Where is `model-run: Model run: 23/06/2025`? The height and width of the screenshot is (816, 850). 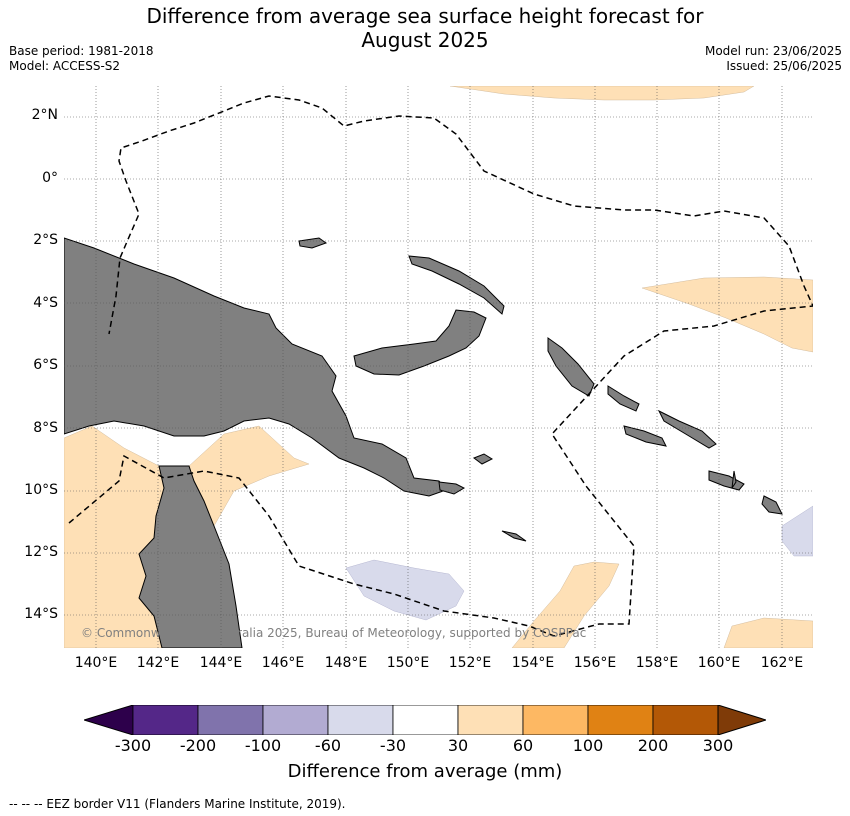
model-run: Model run: 23/06/2025 is located at coordinates (773, 51).